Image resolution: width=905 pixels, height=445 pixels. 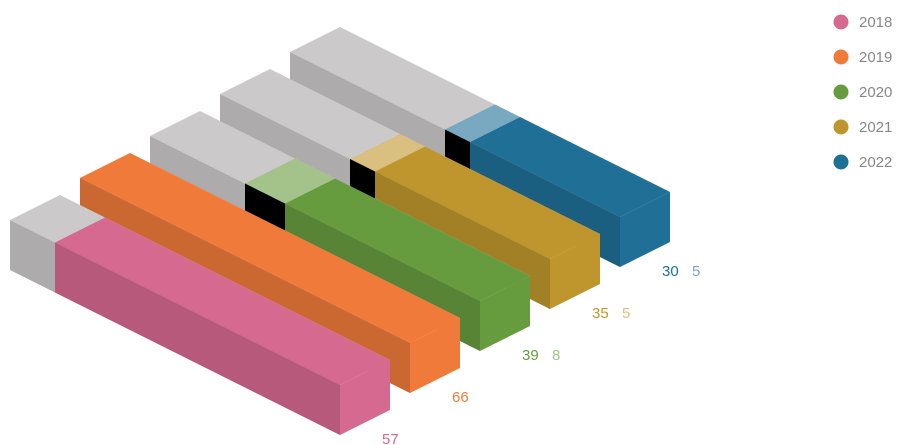 What do you see at coordinates (600, 313) in the screenshot?
I see `value-label: 35` at bounding box center [600, 313].